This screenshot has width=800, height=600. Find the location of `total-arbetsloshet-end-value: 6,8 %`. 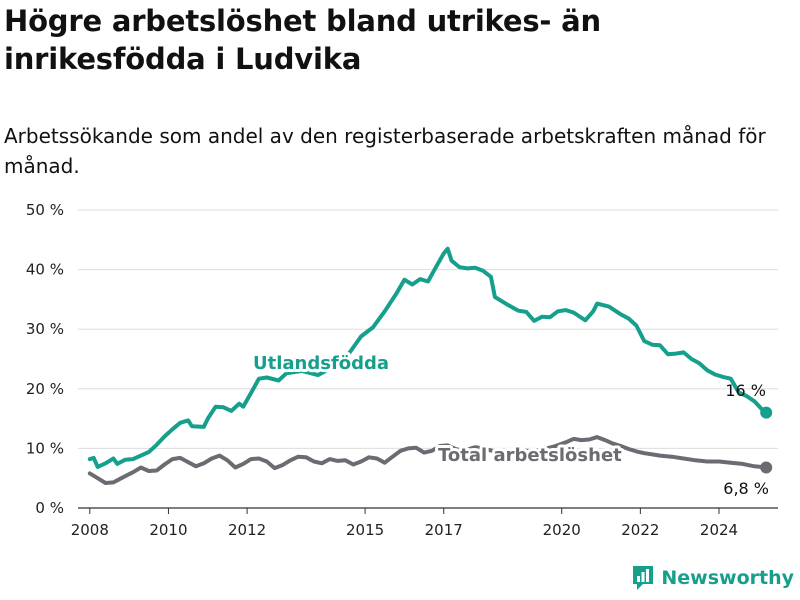

total-arbetsloshet-end-value: 6,8 % is located at coordinates (746, 488).